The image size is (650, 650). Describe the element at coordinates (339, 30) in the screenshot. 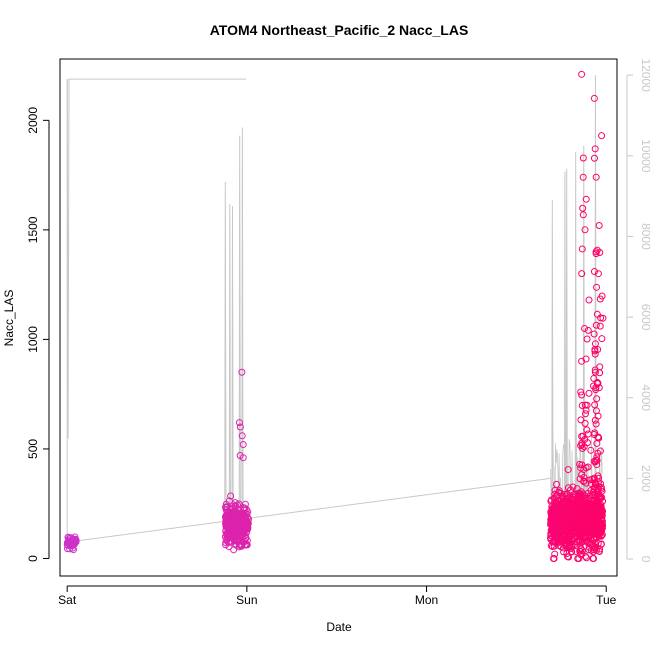

I see `chart-title: ATOM4 Northeast_Pacific_2 Nacc_LAS` at that location.